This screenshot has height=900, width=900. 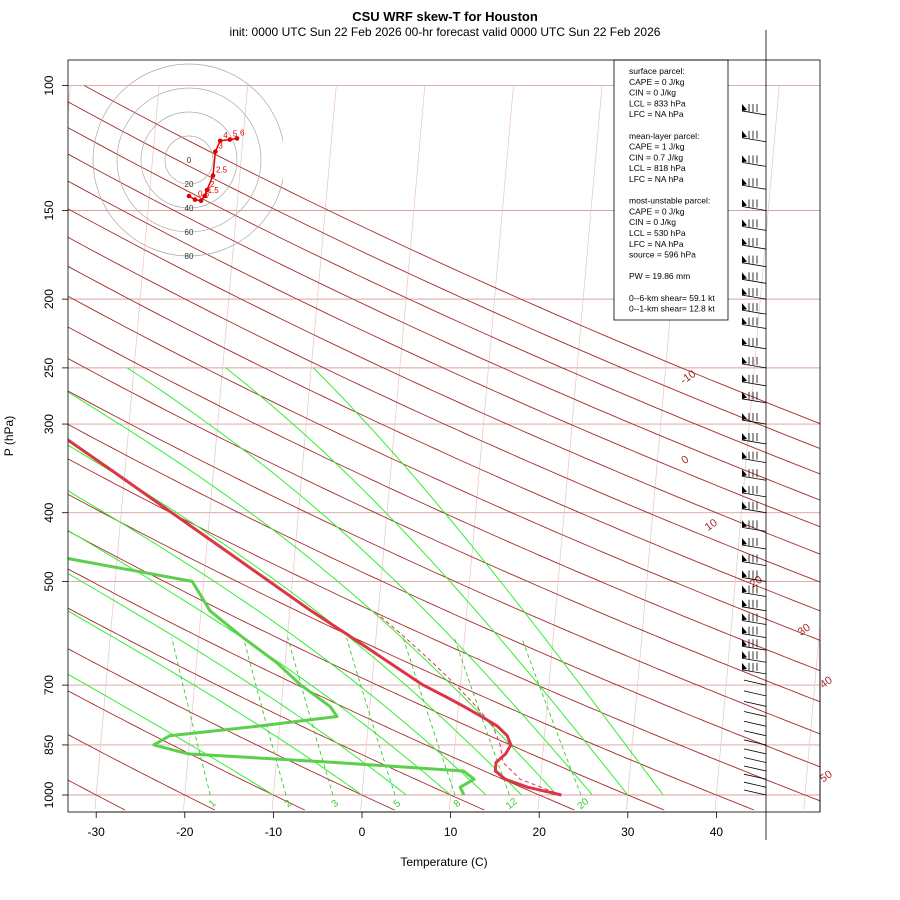 I want to click on stats-line: PW = 19.86 mm, so click(x=659, y=276).